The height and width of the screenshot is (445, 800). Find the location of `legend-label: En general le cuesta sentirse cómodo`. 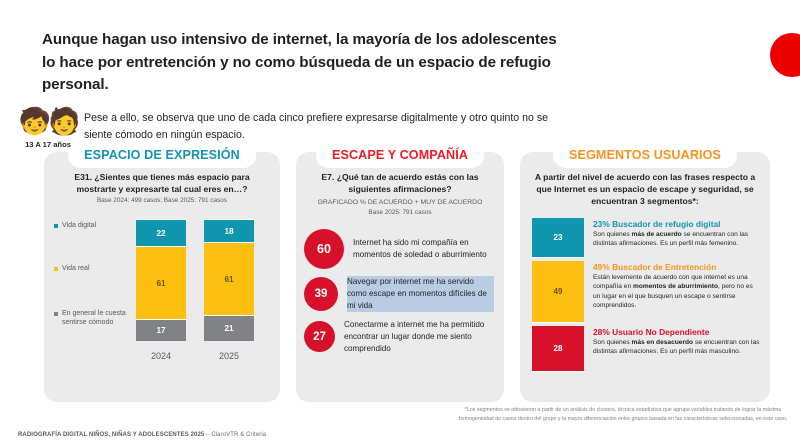

legend-label: En general le cuesta sentirse cómodo is located at coordinates (94, 318).